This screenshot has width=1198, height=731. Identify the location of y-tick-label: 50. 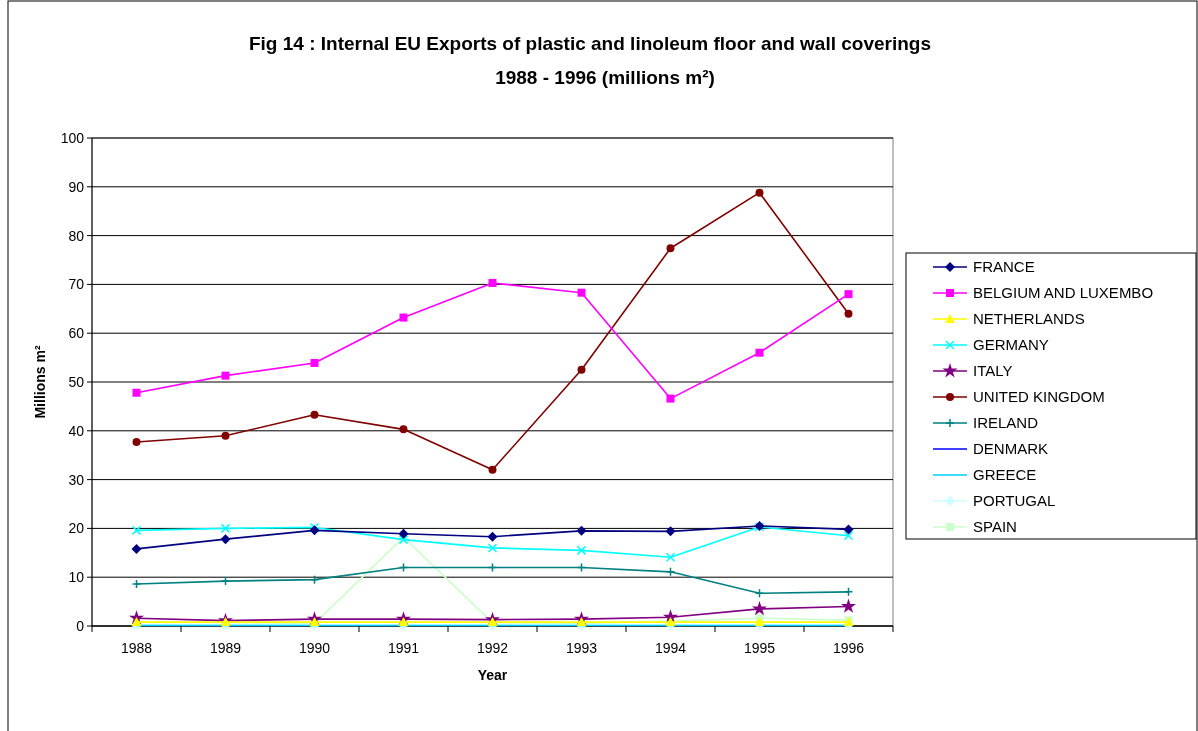
(76, 381).